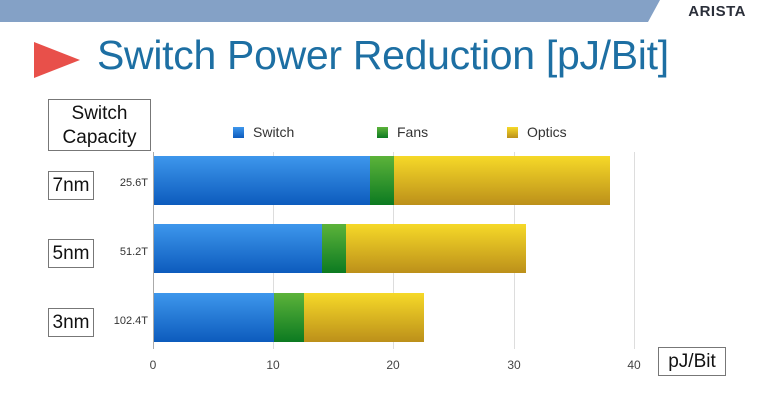 The image size is (768, 416). Describe the element at coordinates (238, 132) in the screenshot. I see `legend-swatch-switch` at that location.